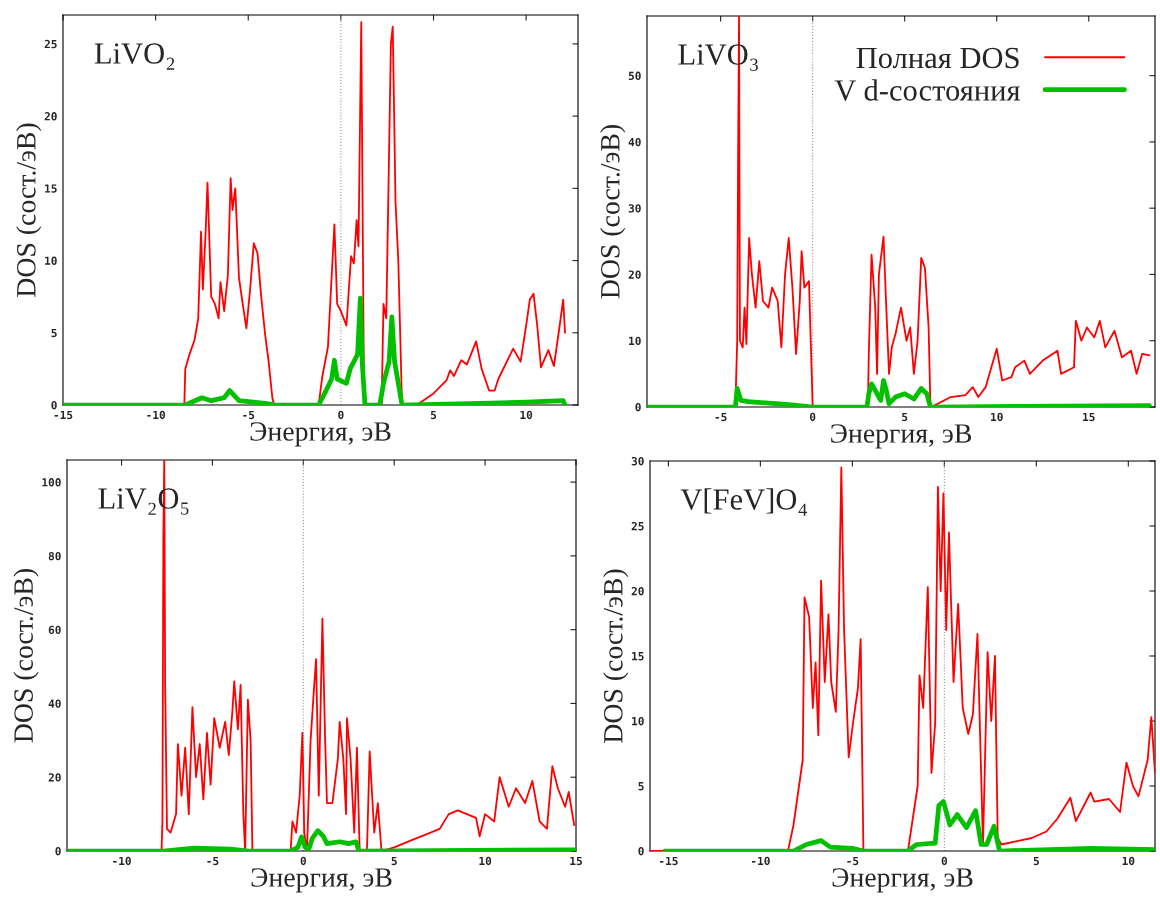  I want to click on y-tick-label: 100, so click(51, 482).